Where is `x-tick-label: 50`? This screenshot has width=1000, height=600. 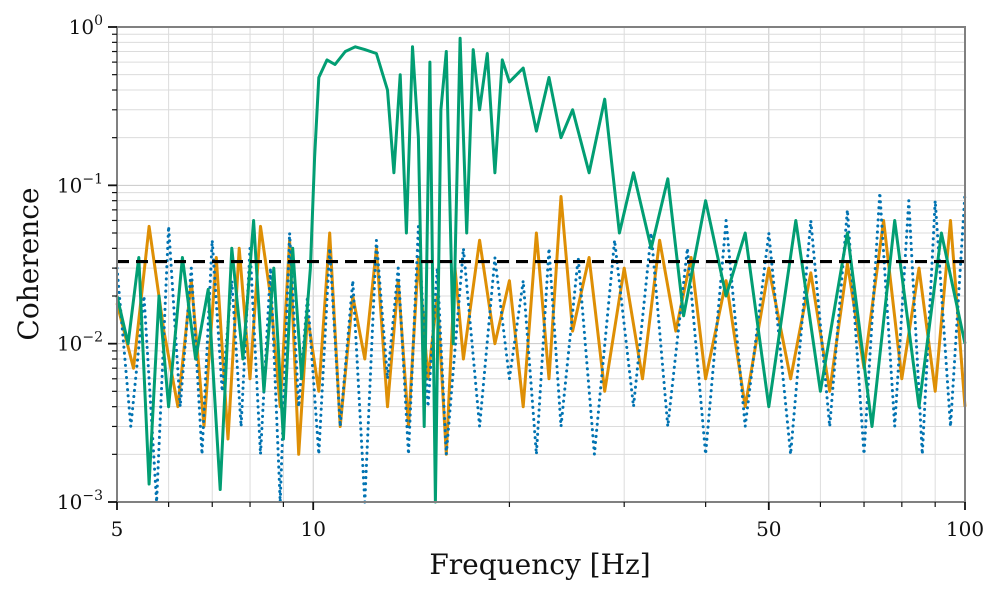 x-tick-label: 50 is located at coordinates (768, 529).